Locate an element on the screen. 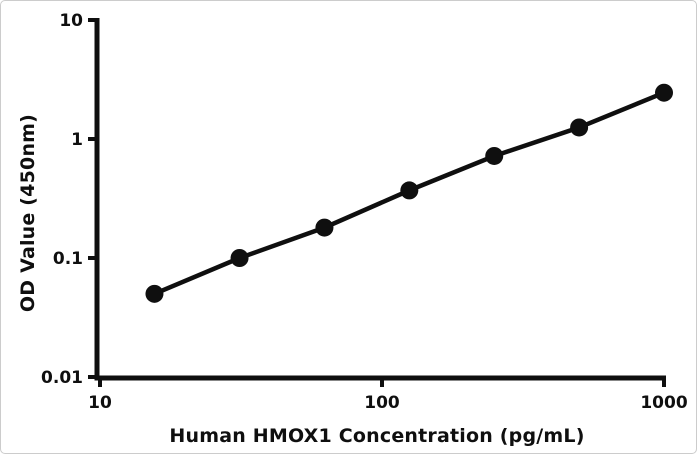 This screenshot has height=454, width=697. x-axis-title: Human HMOX1 Concentration (pg/mL) is located at coordinates (377, 436).